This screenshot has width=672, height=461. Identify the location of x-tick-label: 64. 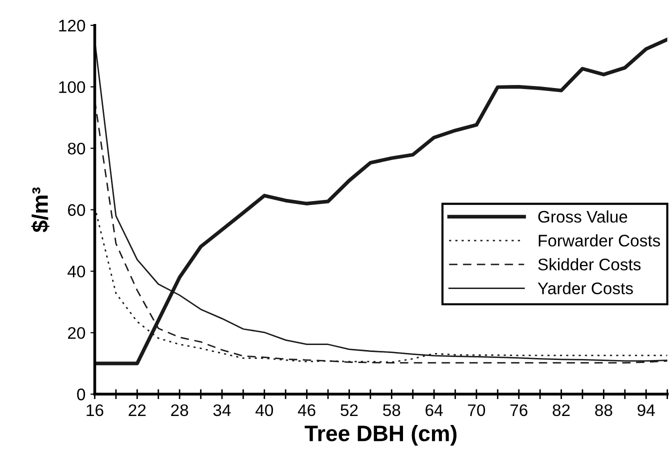
(434, 410).